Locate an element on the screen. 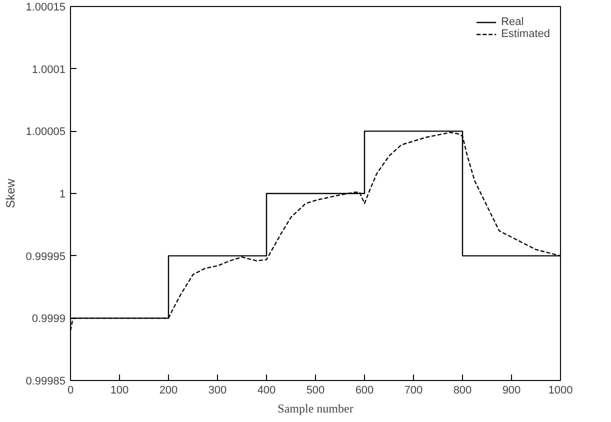  y-tick-label: 0.99995 is located at coordinates (46, 256).